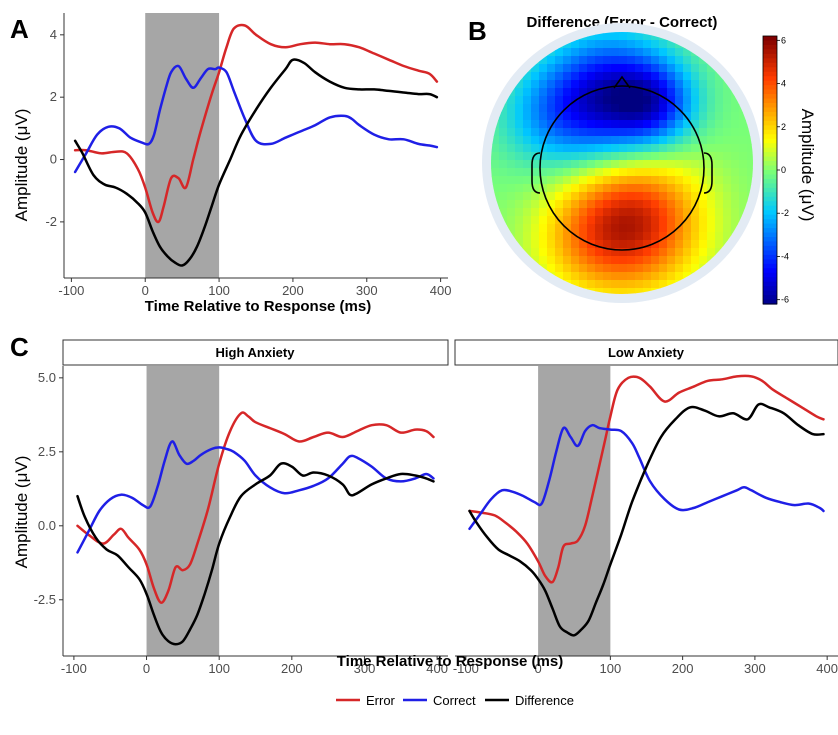  What do you see at coordinates (53, 34) in the screenshot?
I see `y-tick-label: 4` at bounding box center [53, 34].